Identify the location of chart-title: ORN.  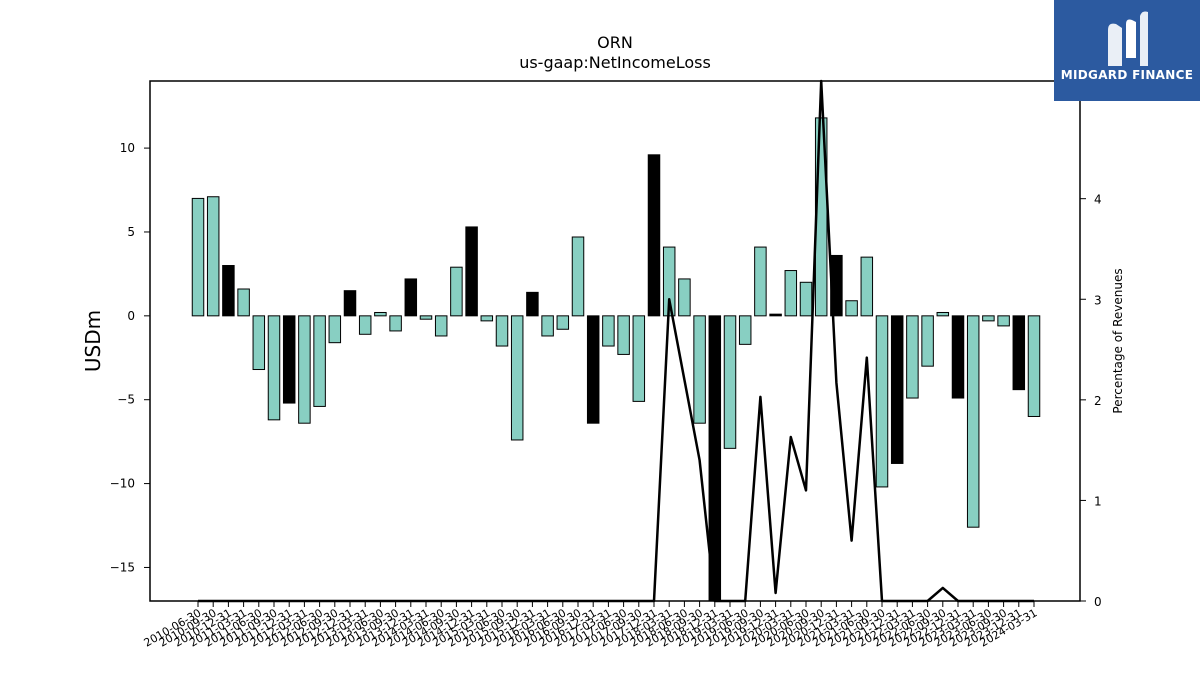
(615, 42).